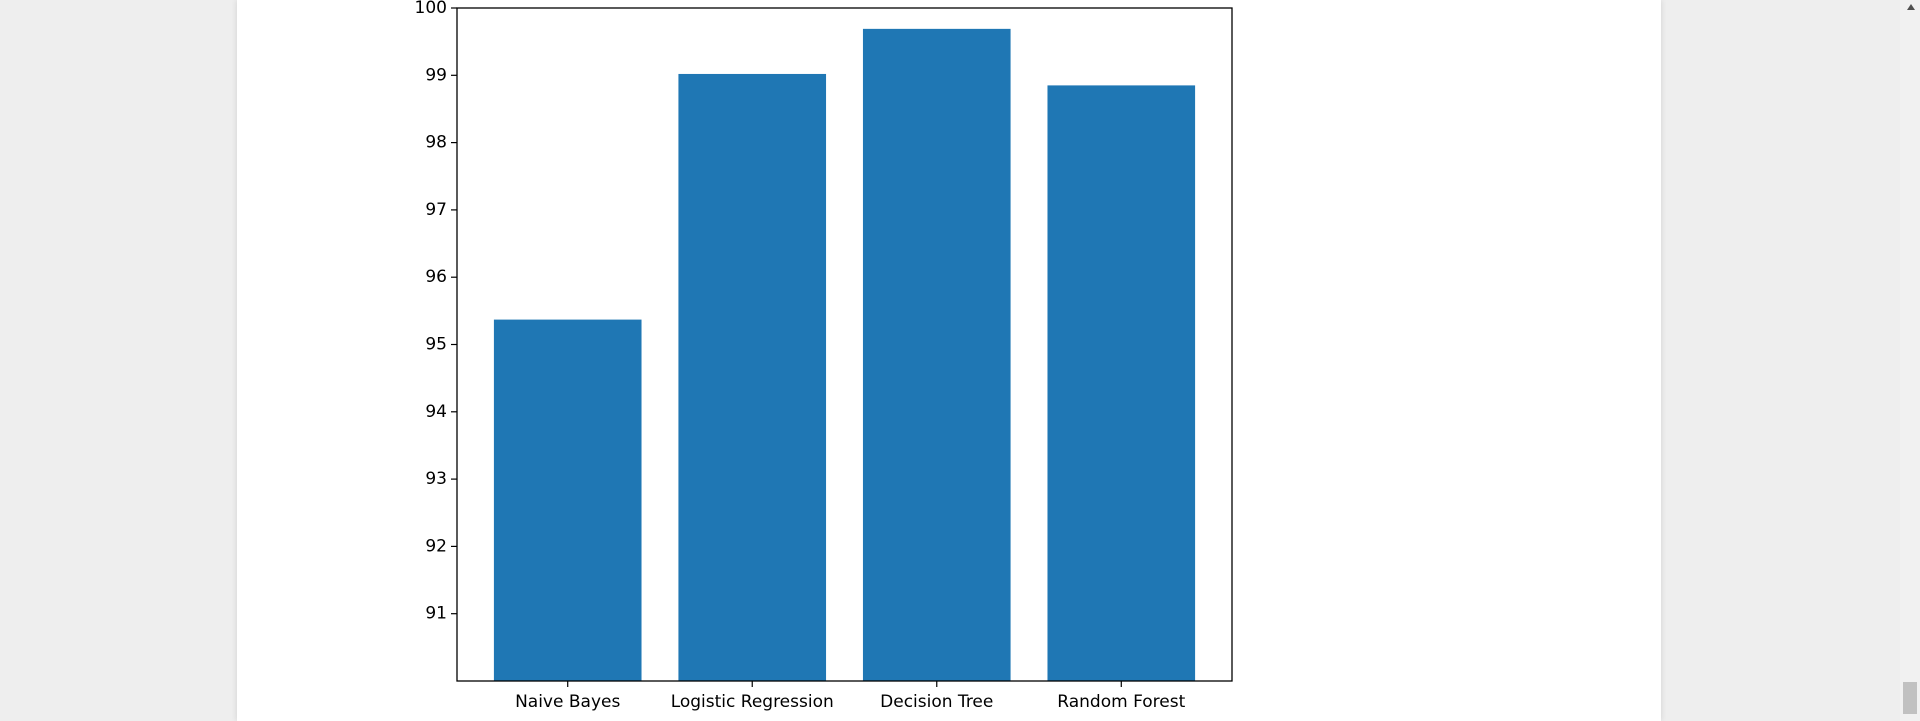 Image resolution: width=1920 pixels, height=721 pixels. What do you see at coordinates (436, 312) in the screenshot?
I see `y-axis: 91 92 93 94 95 96 97 98 99 100` at bounding box center [436, 312].